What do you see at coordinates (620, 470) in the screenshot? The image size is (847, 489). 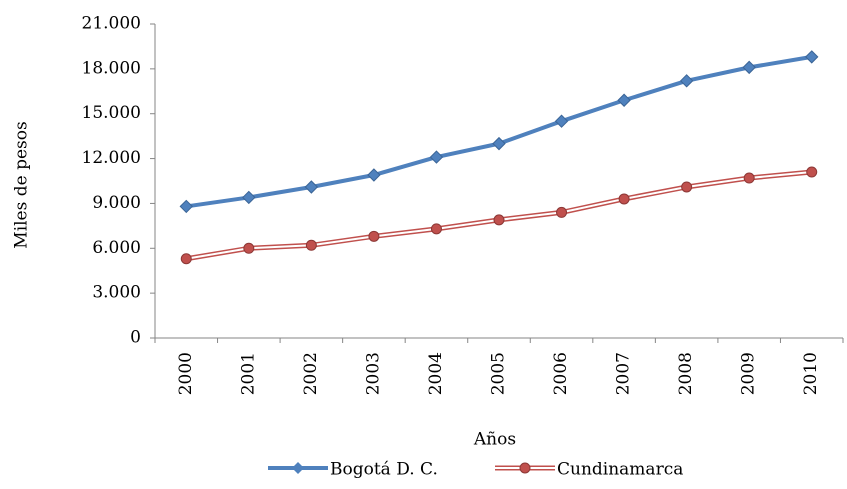 I see `legend-label: Cundinamarca` at bounding box center [620, 470].